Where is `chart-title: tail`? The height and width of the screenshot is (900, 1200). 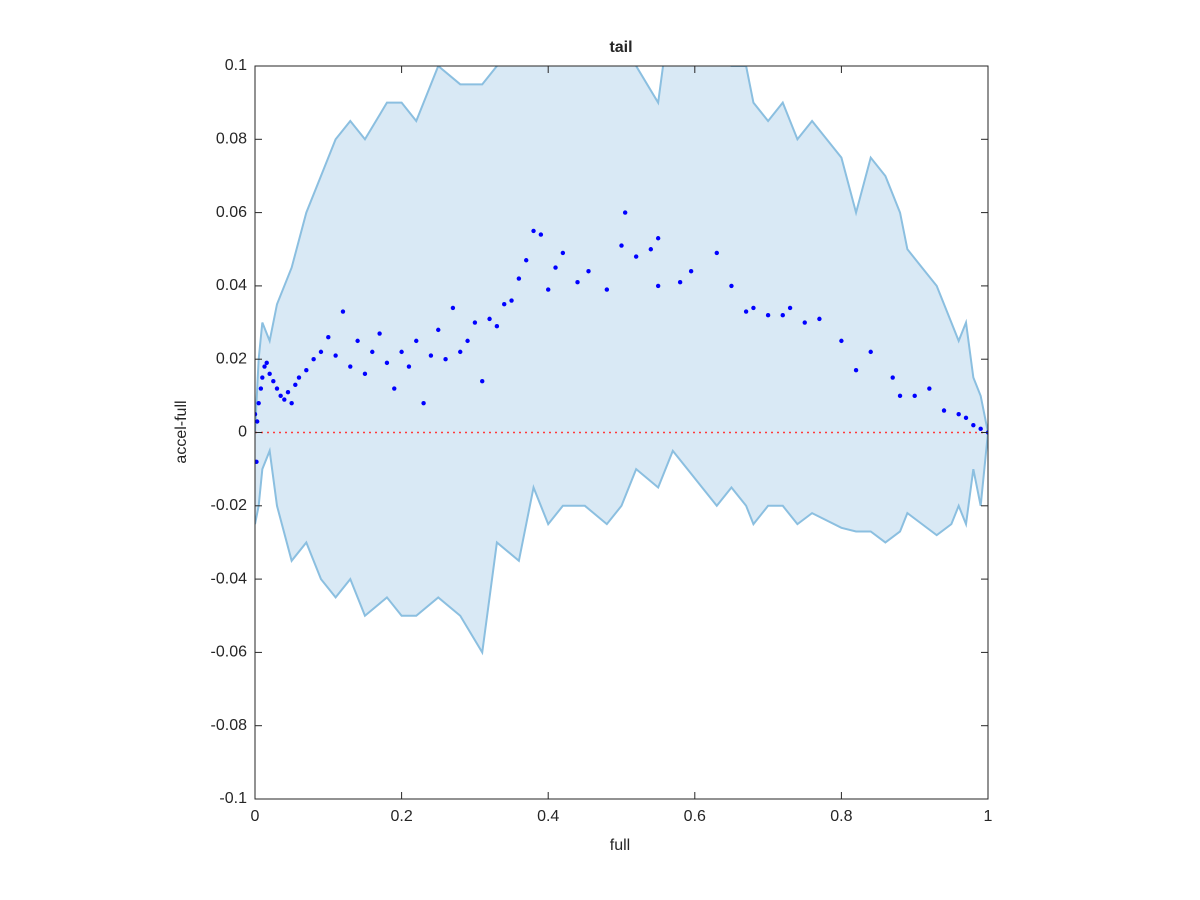 chart-title: tail is located at coordinates (620, 47).